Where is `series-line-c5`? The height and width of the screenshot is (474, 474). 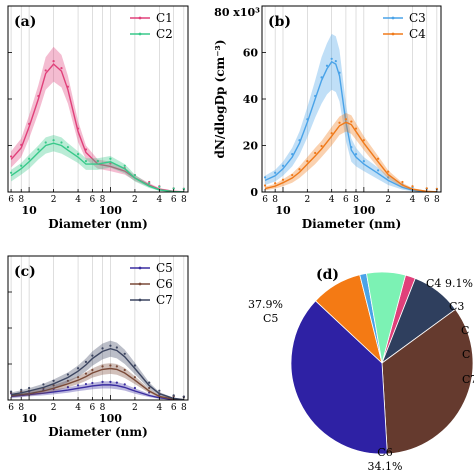
series-line-c5 is located at coordinates (97, 392).